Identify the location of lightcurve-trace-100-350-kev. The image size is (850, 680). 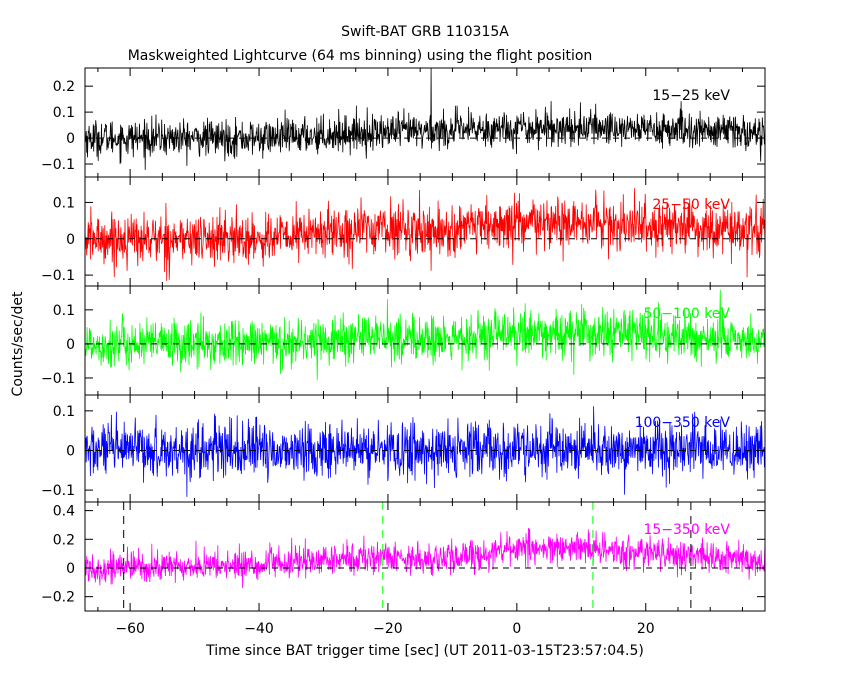
(425, 451).